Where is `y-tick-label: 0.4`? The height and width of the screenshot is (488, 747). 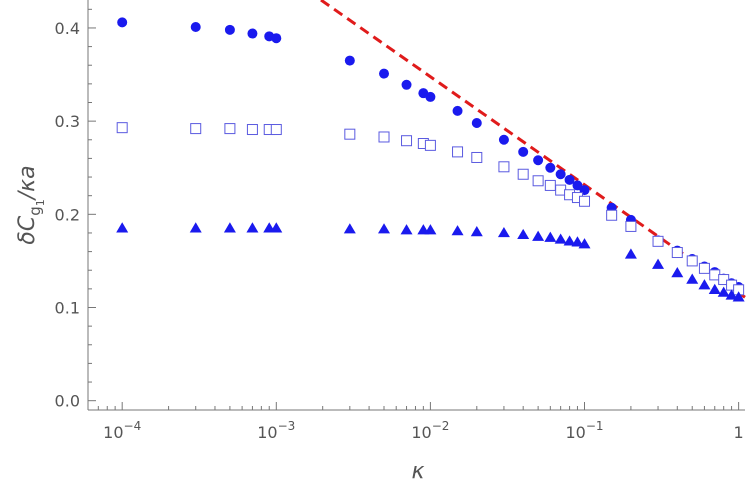 y-tick-label: 0.4 is located at coordinates (67, 28).